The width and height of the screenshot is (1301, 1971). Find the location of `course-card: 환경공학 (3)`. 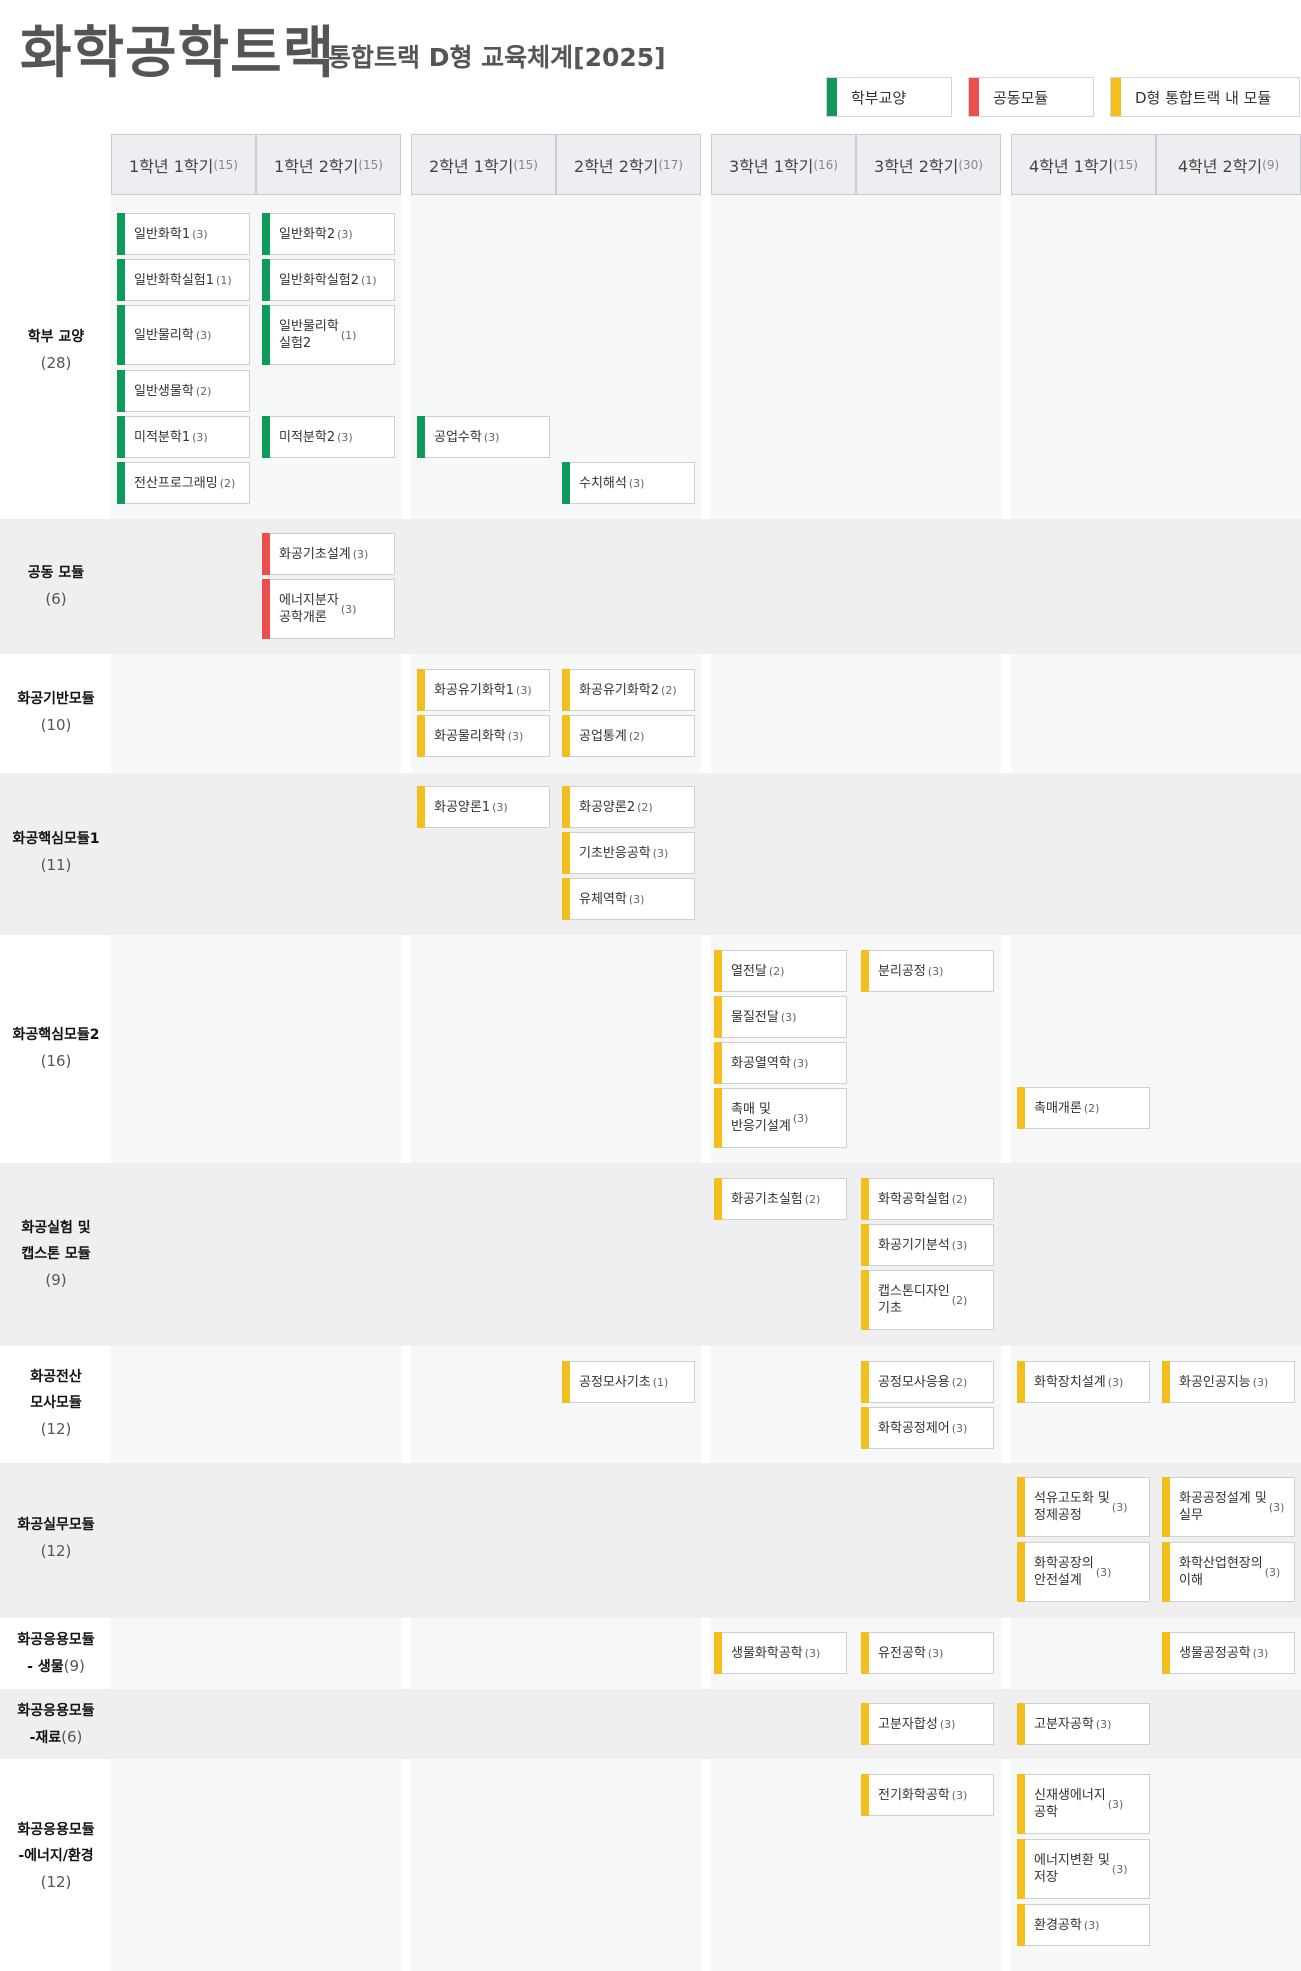

course-card: 환경공학 (3) is located at coordinates (1083, 1925).